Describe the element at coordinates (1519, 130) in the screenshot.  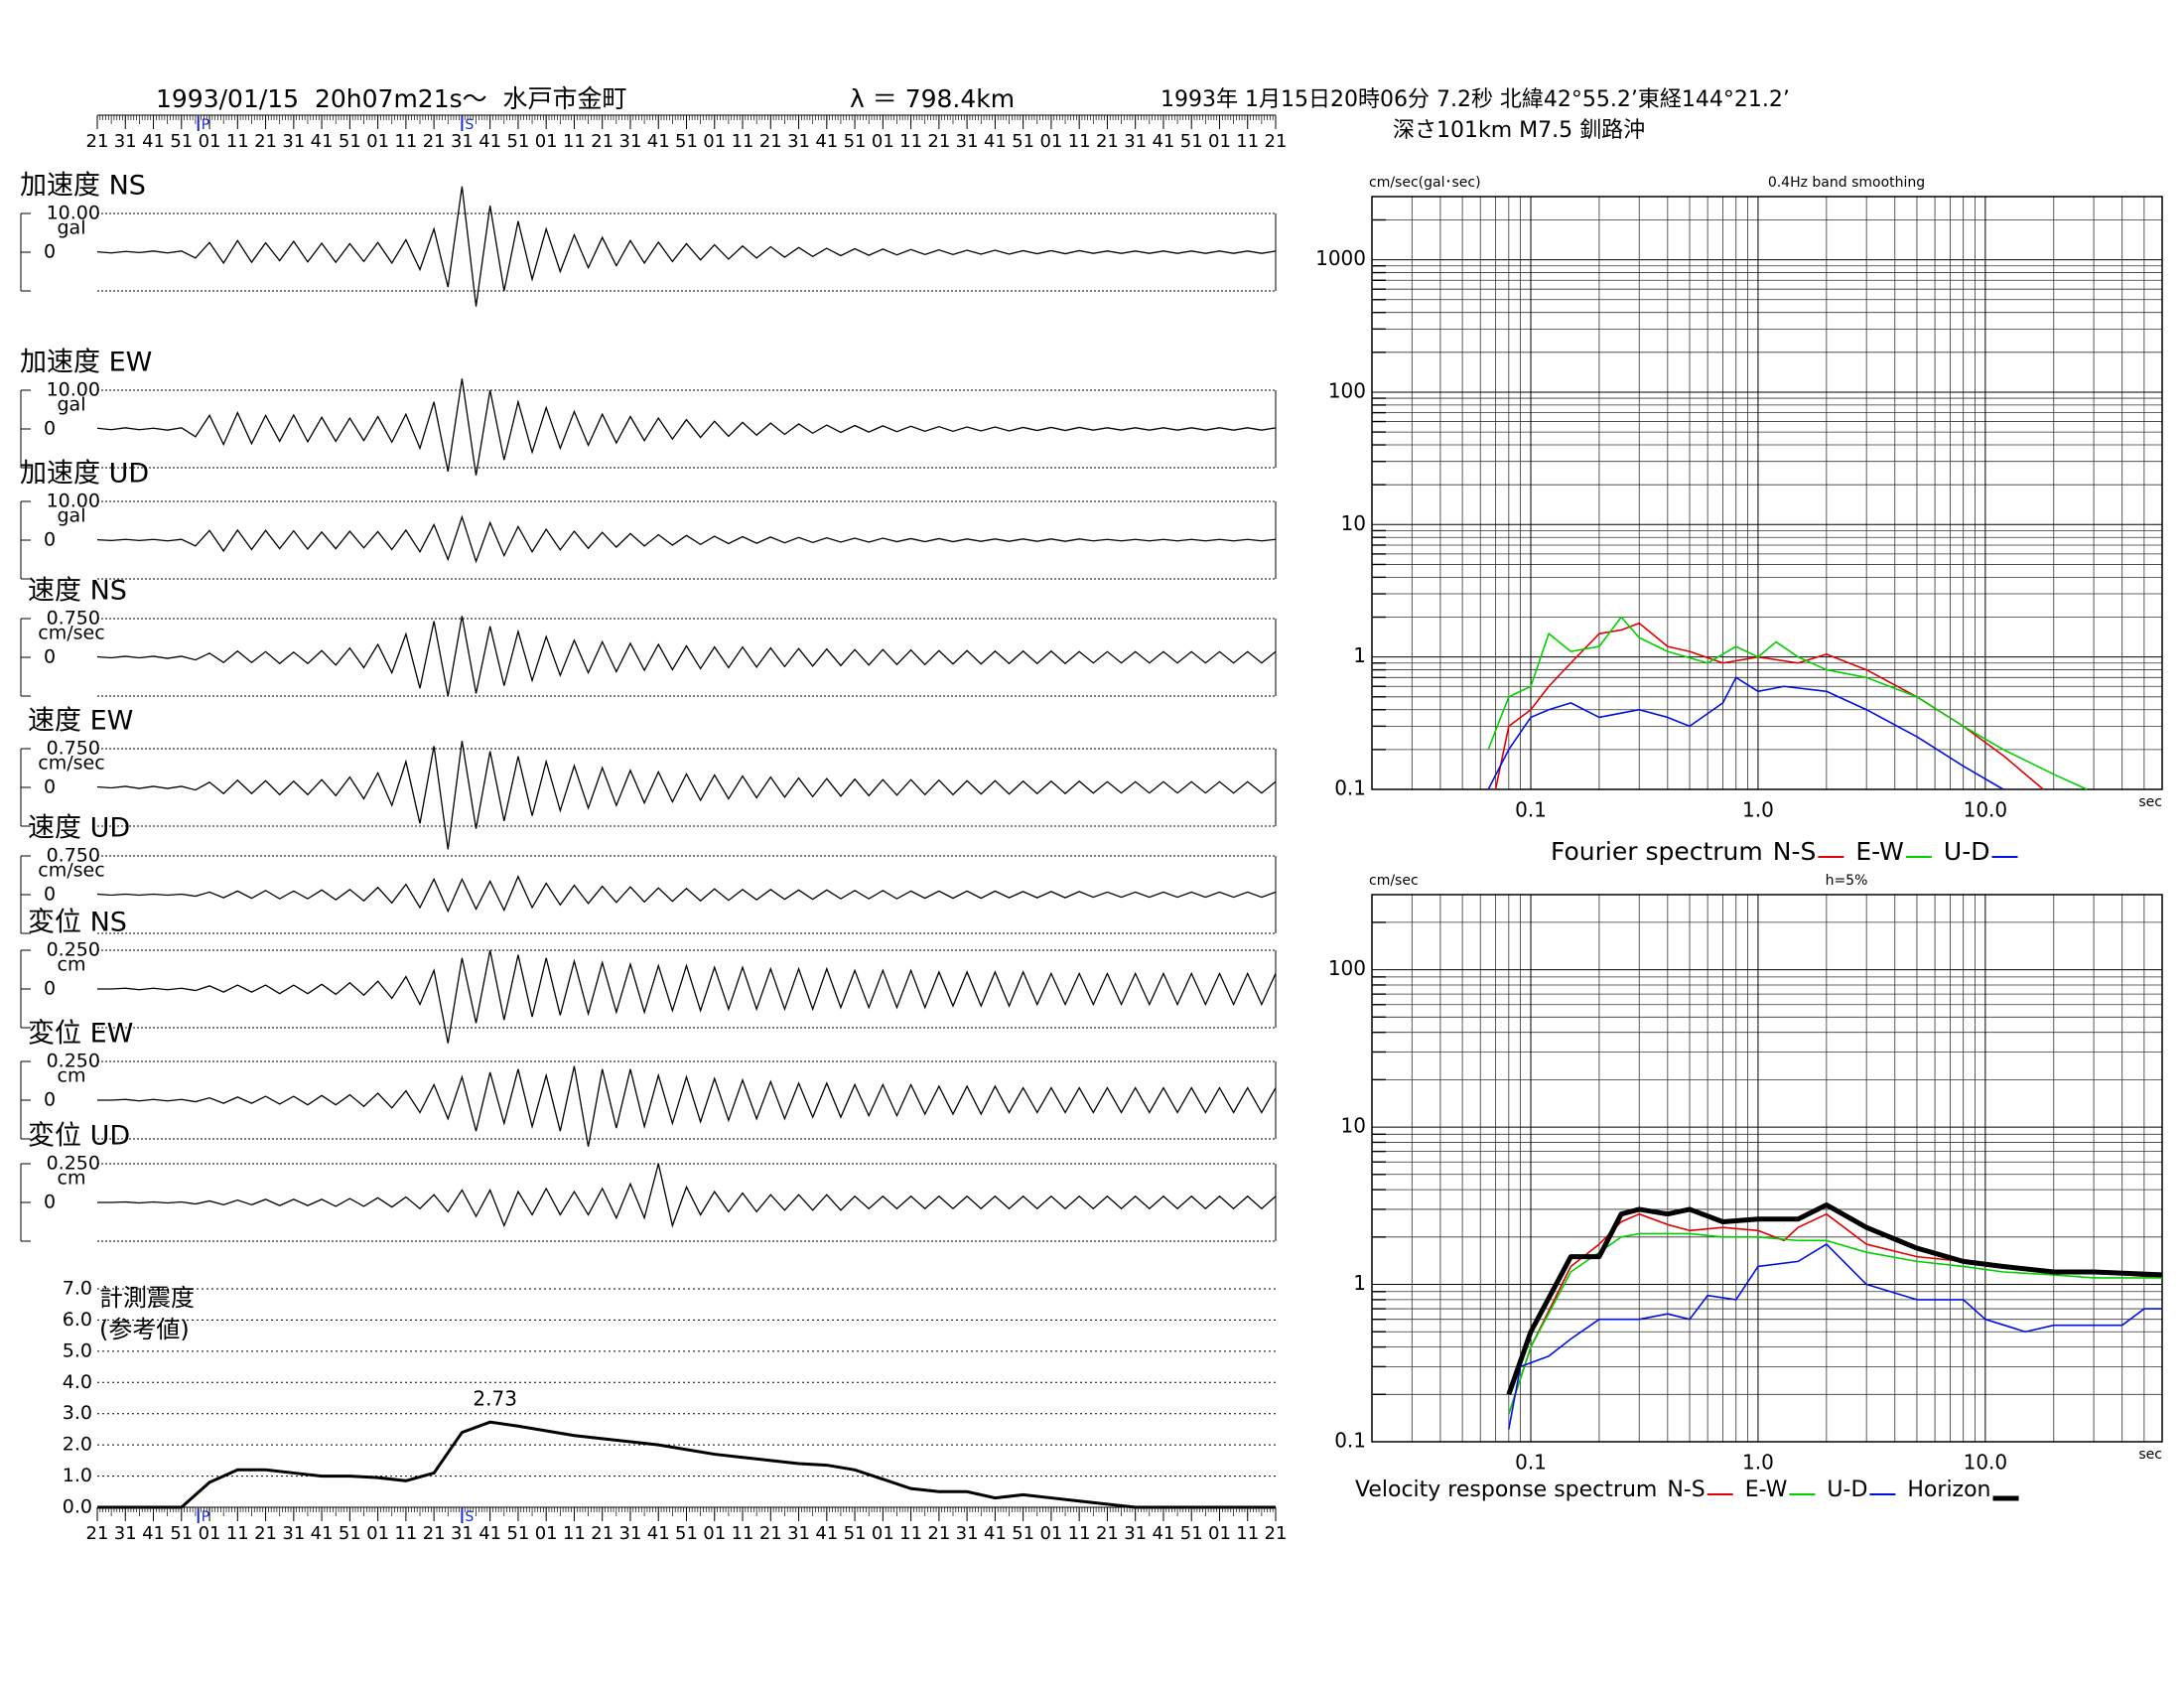
I see `event-depth: 深さ101km M7.5 釧路沖` at that location.